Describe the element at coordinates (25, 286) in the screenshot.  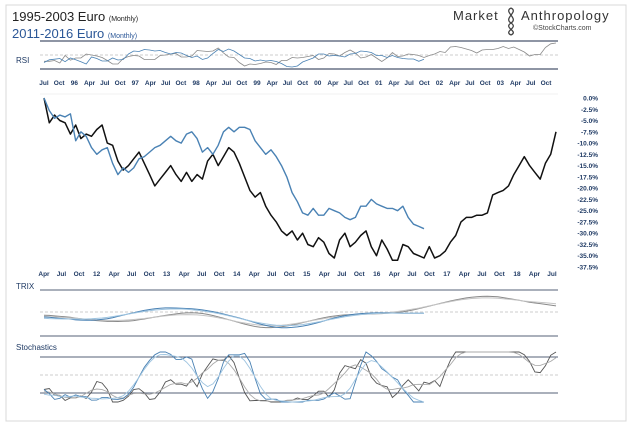
I see `trix-panel-label: TRIX` at that location.